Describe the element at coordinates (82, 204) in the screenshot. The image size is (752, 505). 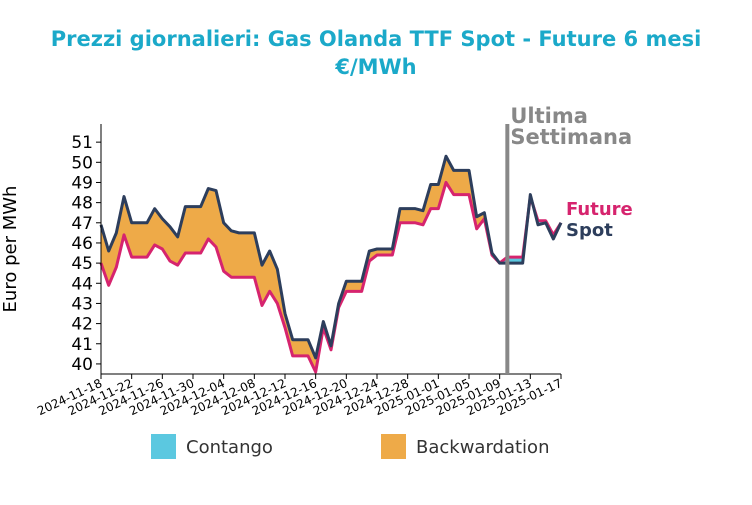
I see `y-tick-label: 48` at that location.